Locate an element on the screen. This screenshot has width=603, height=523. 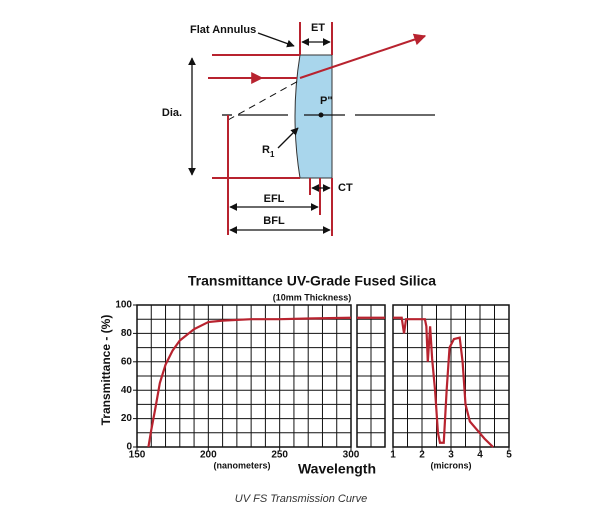
y-axis-label: Transmittance - (%) is located at coordinates (106, 370).